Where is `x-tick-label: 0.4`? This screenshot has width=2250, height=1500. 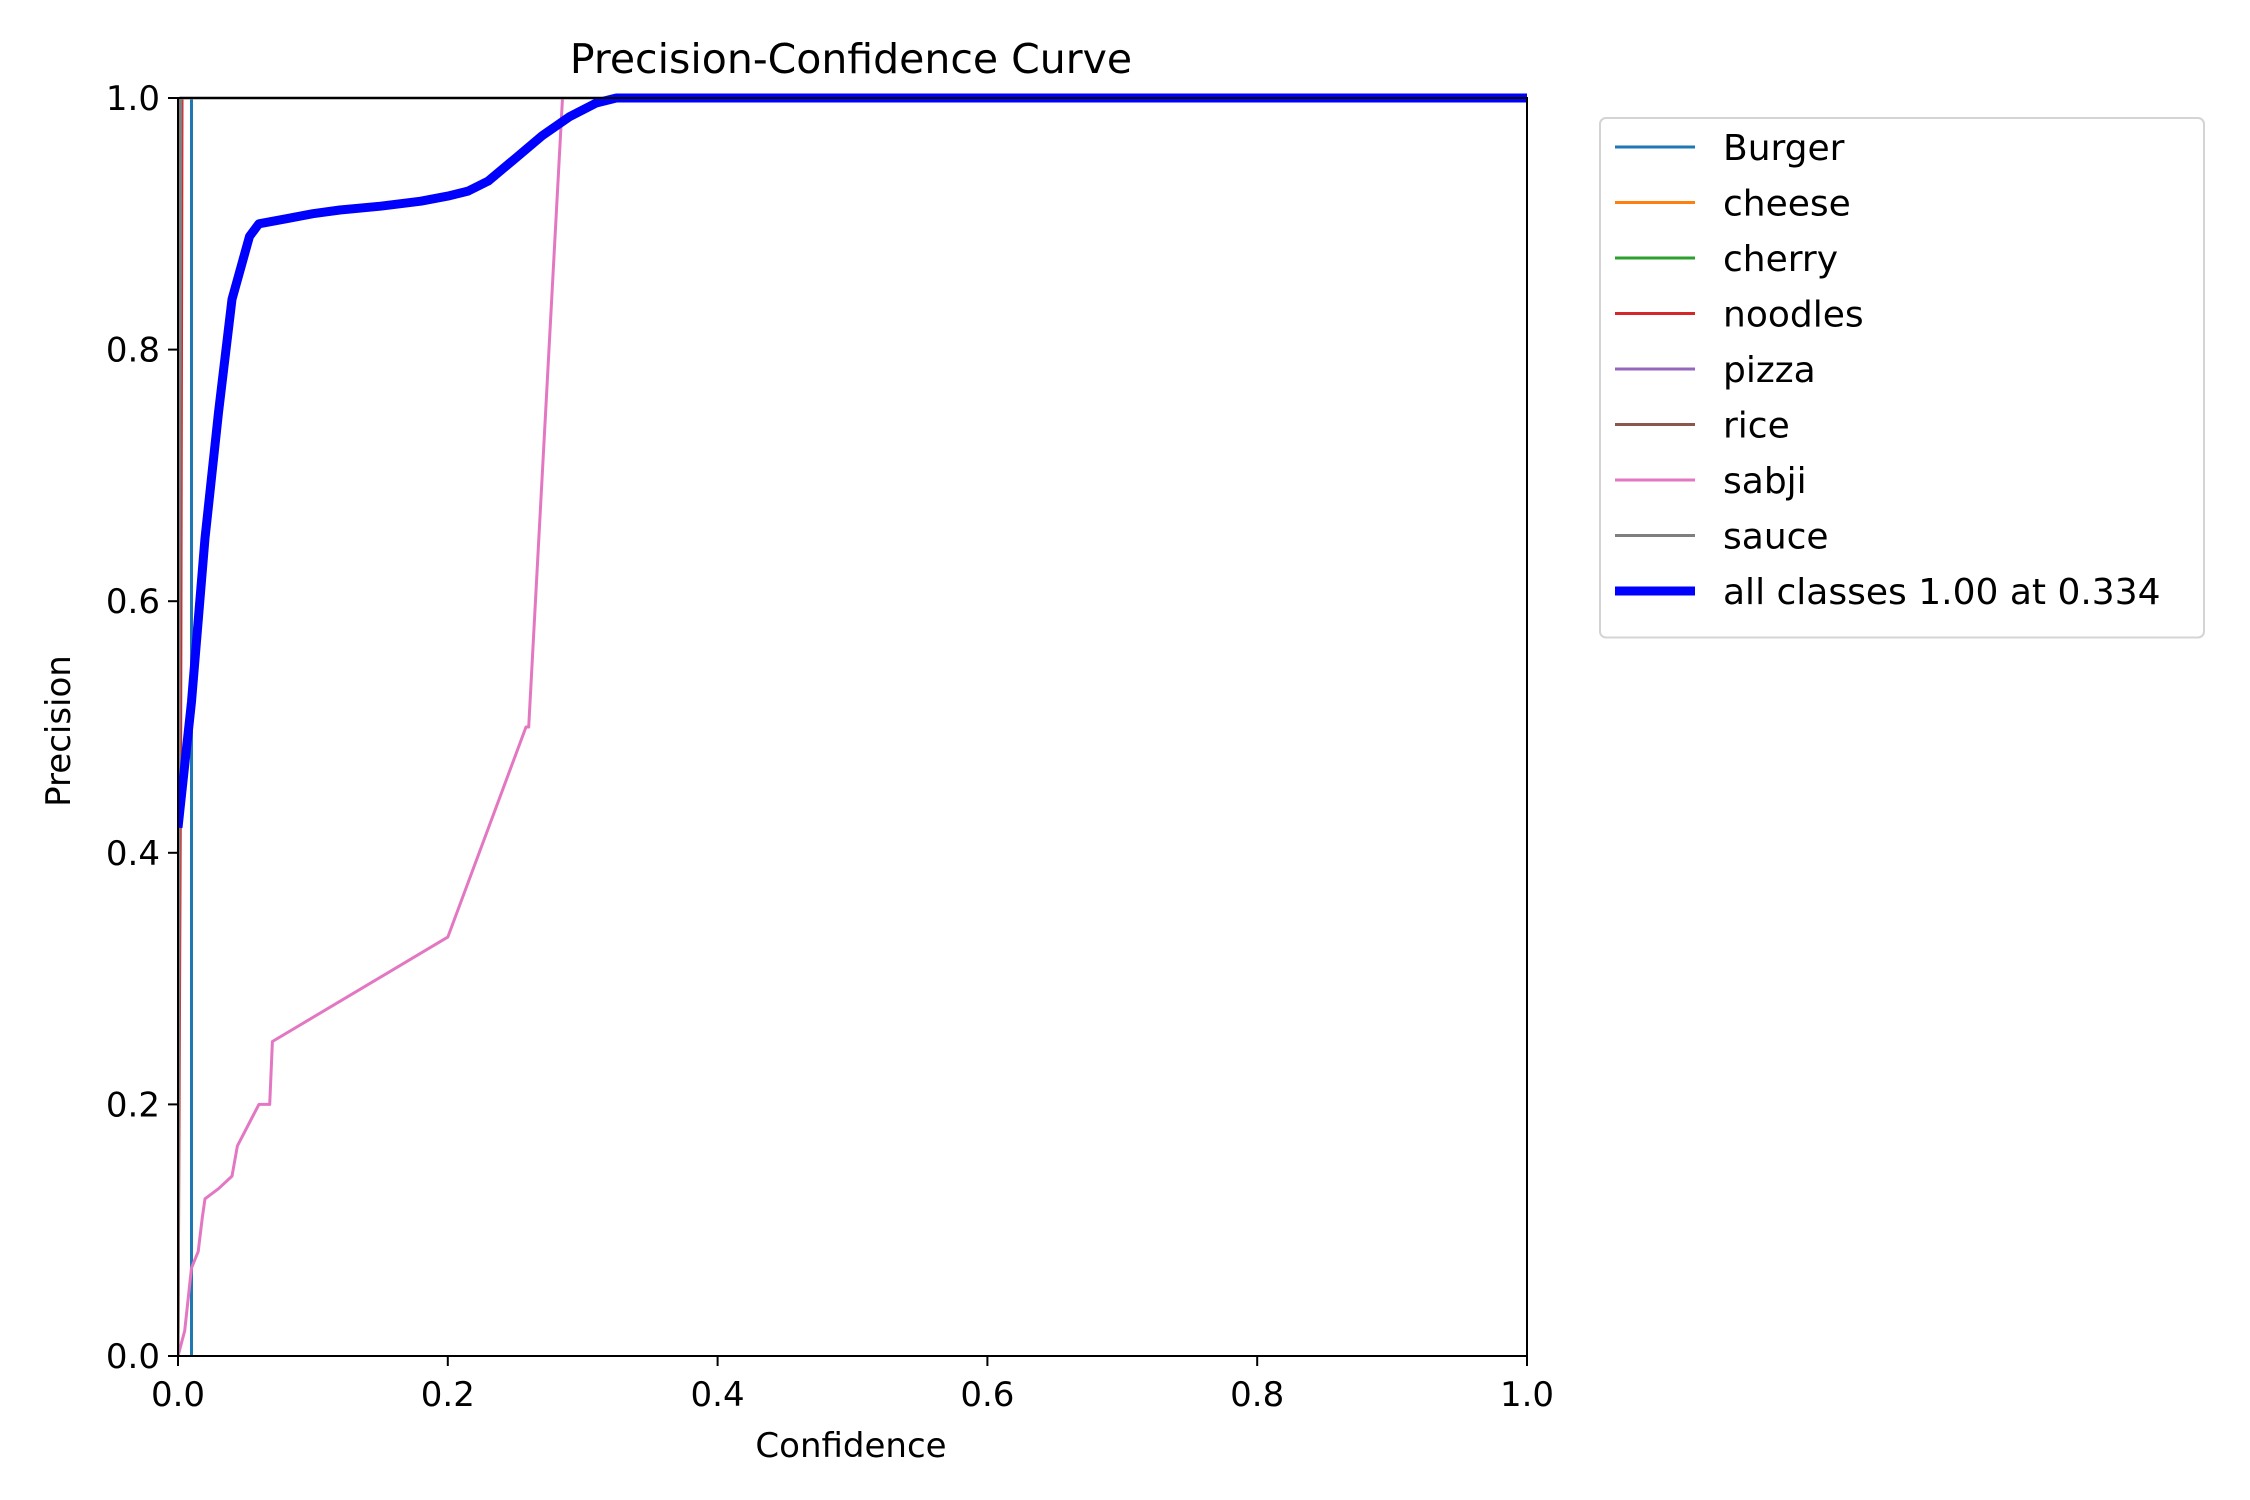 x-tick-label: 0.4 is located at coordinates (718, 1395).